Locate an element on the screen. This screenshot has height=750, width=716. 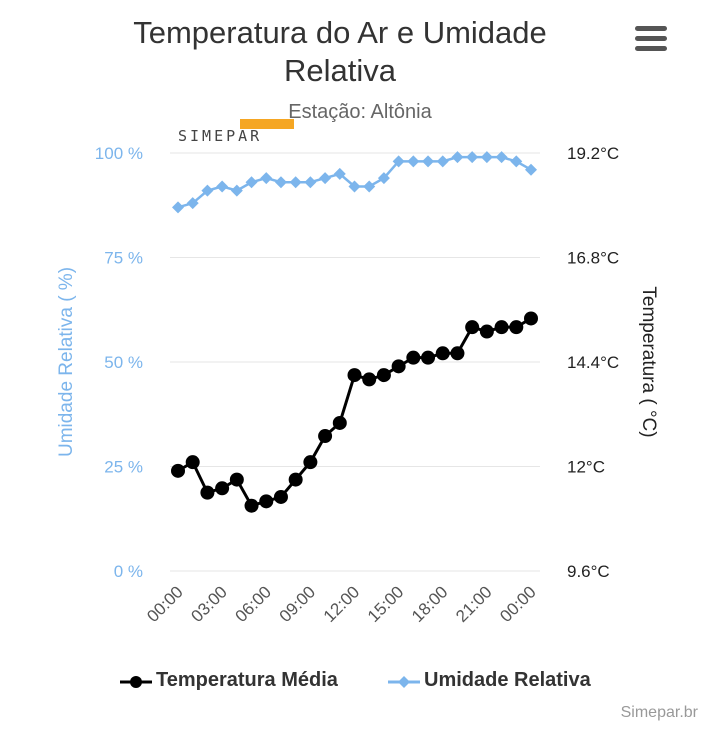
x-tick-label: 12:00 is located at coordinates (342, 604).